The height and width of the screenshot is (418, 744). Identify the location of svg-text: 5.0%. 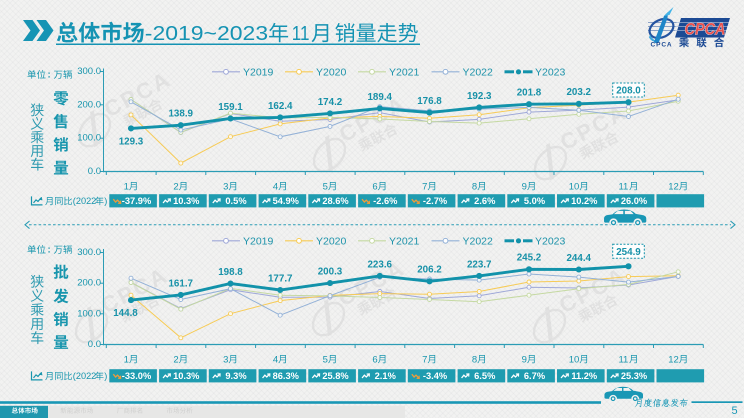
(535, 201).